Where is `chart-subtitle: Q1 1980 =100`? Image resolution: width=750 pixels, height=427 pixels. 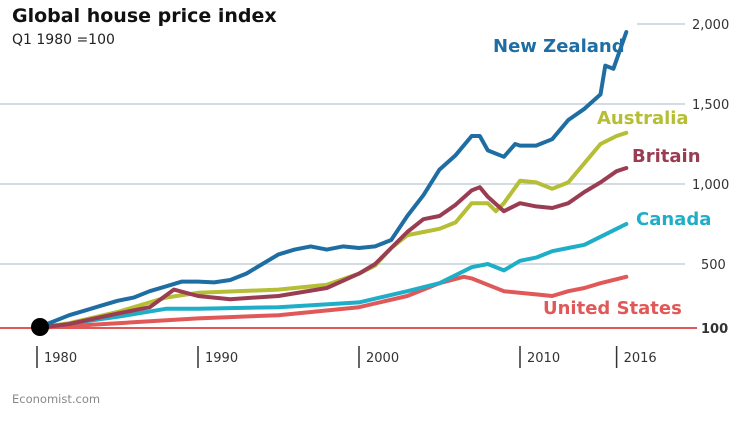
chart-subtitle: Q1 1980 =100 is located at coordinates (63, 40).